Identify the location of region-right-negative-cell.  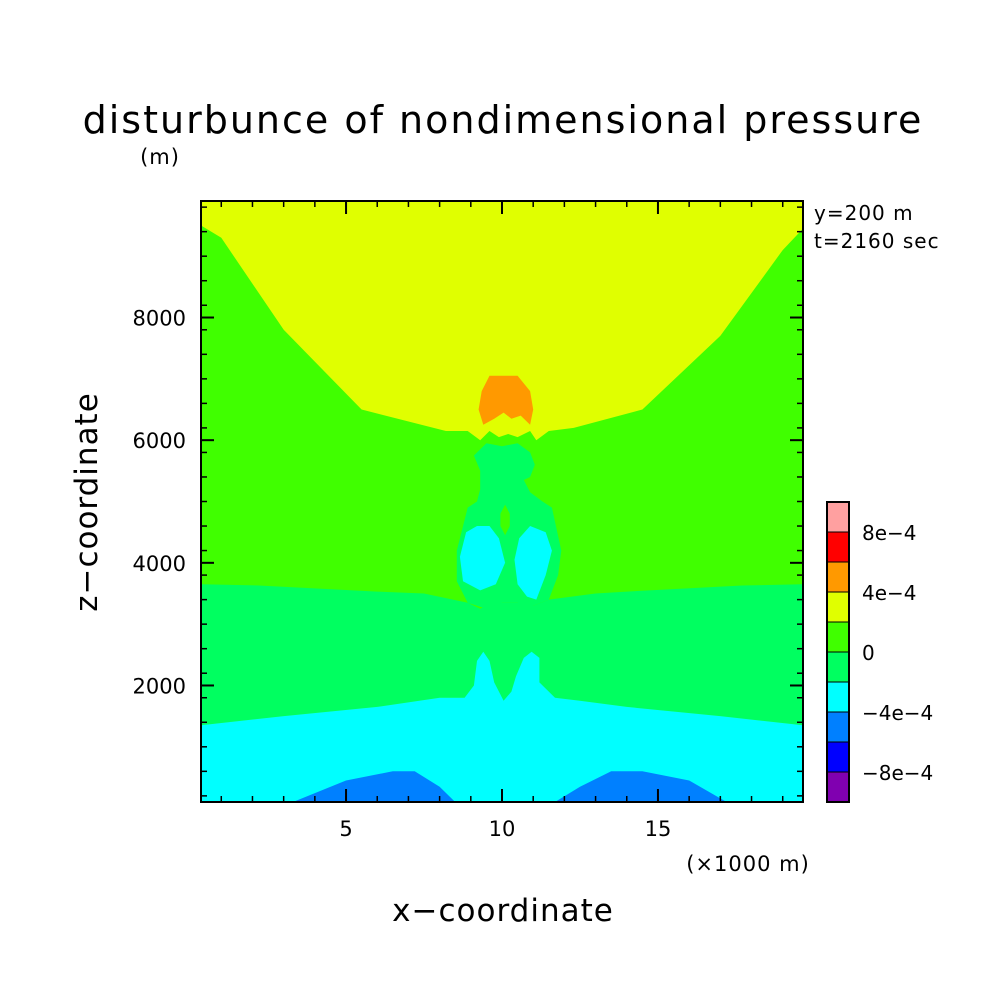
(533, 563).